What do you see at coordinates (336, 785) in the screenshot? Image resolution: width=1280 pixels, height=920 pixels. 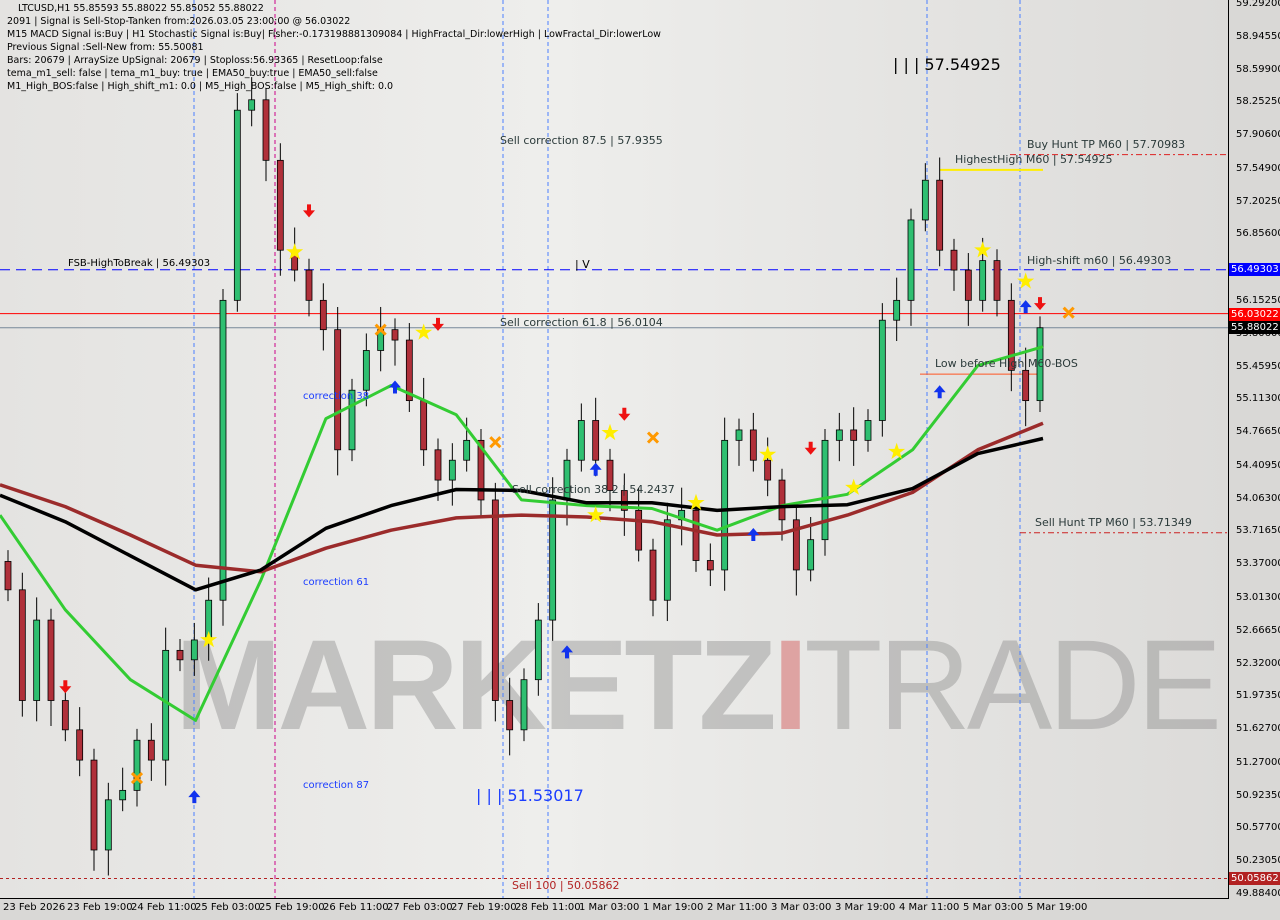 I see `correction-87-label: correction 87` at bounding box center [336, 785].